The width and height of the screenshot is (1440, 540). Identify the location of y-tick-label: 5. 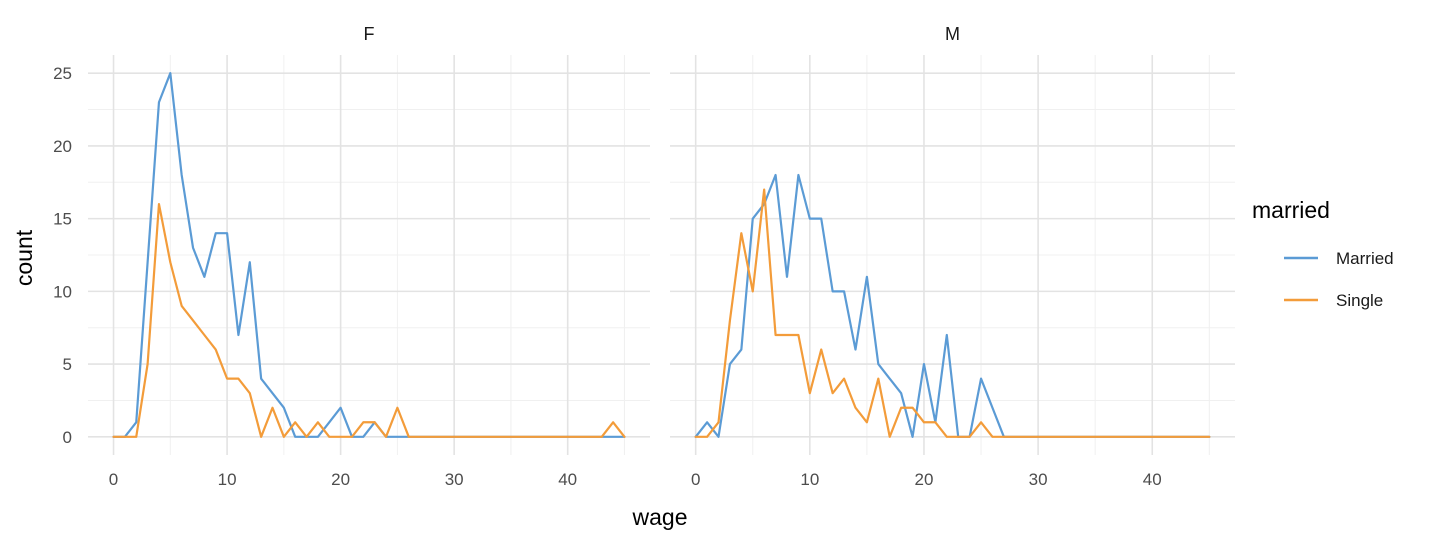
(67, 364).